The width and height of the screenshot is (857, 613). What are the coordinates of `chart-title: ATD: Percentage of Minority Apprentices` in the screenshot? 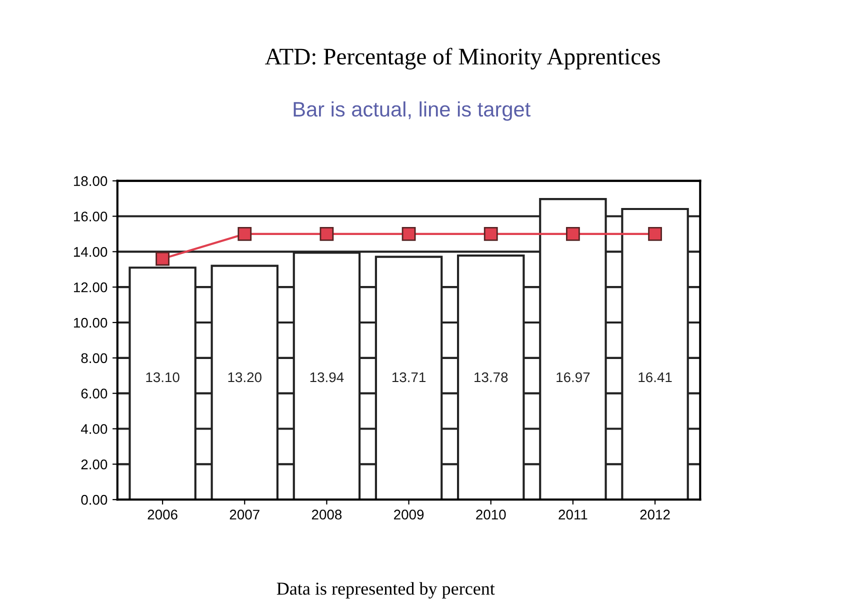 It's located at (462, 59).